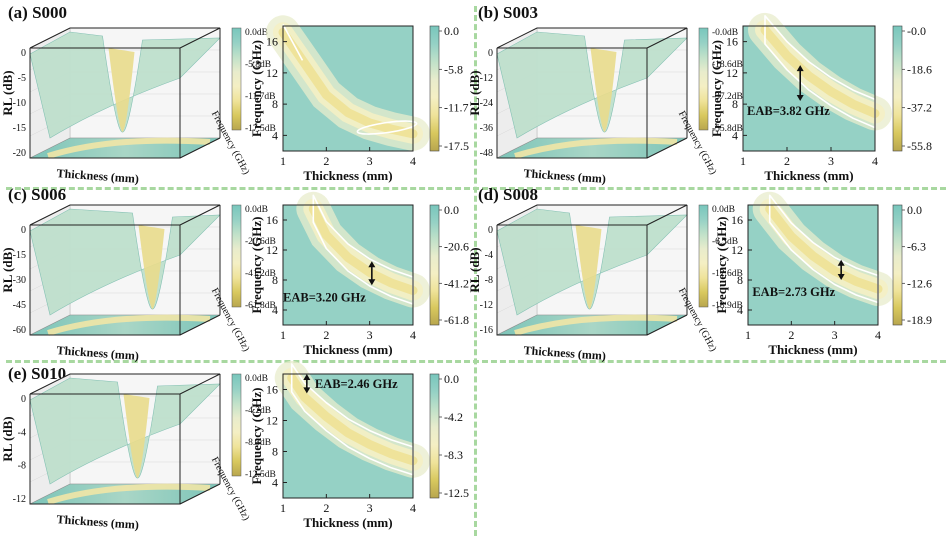  I want to click on surface-z-tick: -60, so click(19, 330).